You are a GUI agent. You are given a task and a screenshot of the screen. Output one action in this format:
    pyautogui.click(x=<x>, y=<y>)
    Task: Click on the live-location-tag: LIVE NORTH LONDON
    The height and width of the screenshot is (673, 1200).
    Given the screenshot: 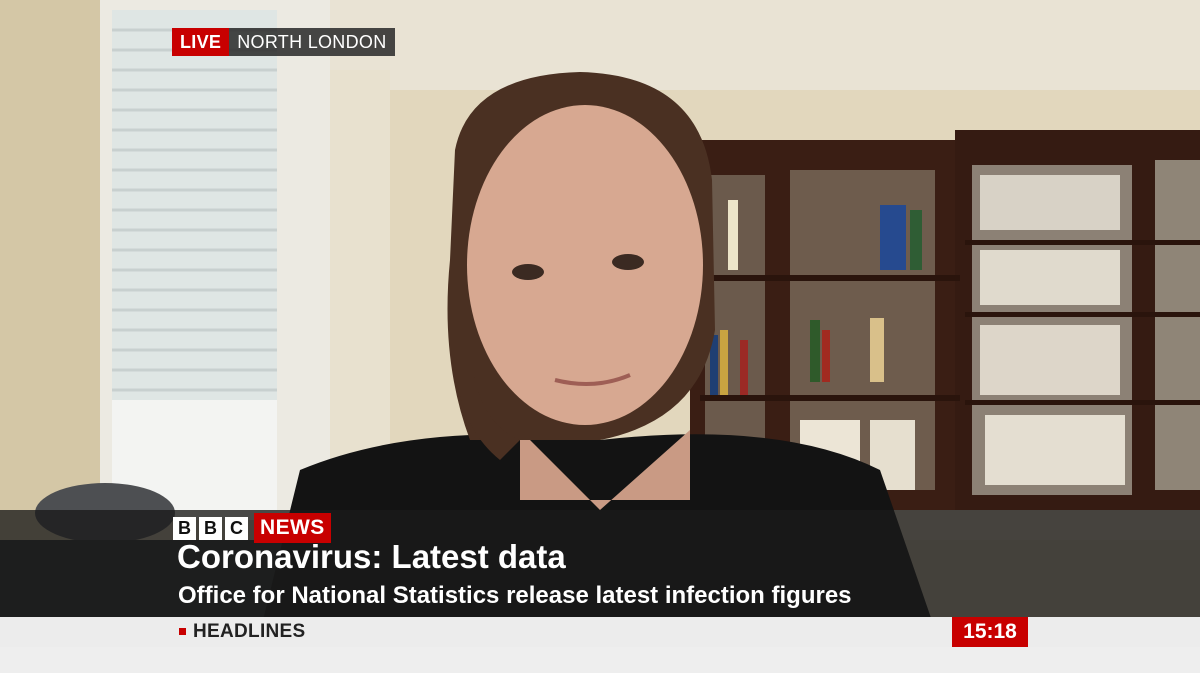 What is the action you would take?
    pyautogui.click(x=283, y=42)
    